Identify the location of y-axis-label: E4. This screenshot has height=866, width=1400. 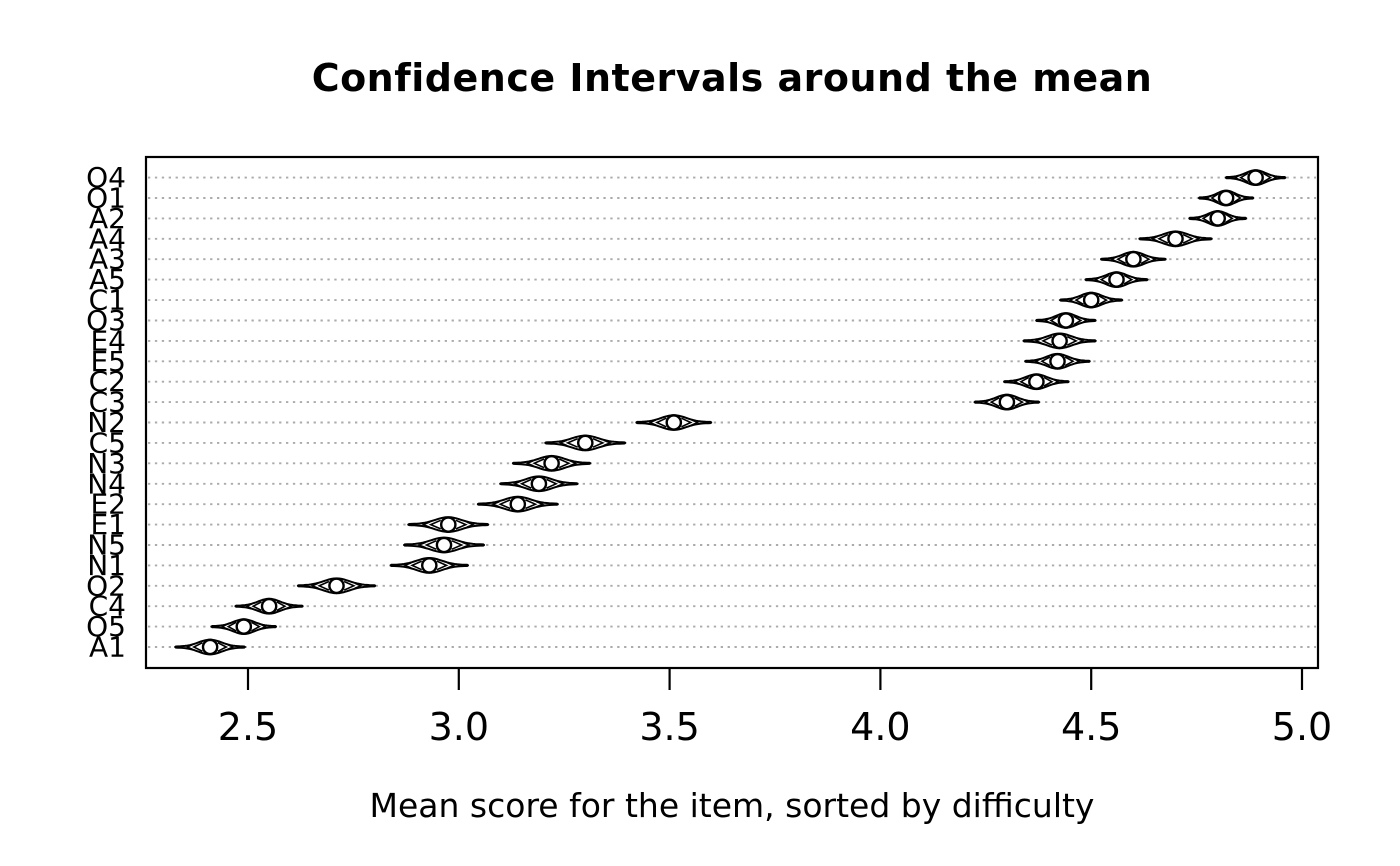
(108, 340).